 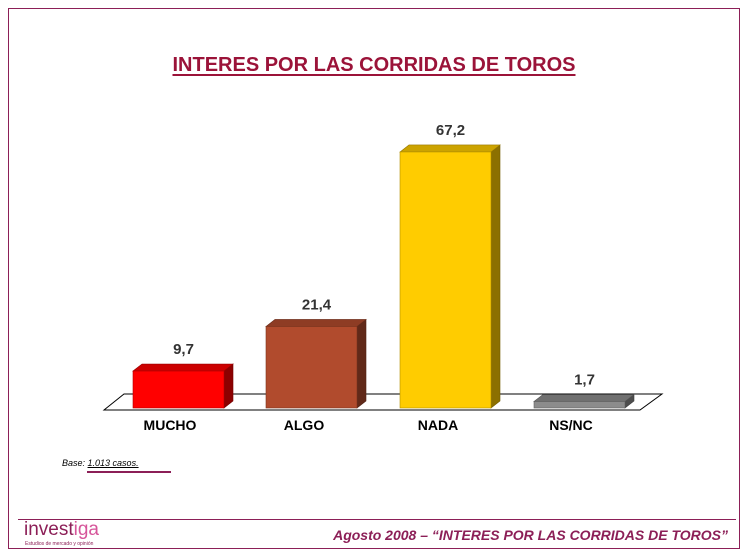 I want to click on bar-algo, so click(x=316, y=363).